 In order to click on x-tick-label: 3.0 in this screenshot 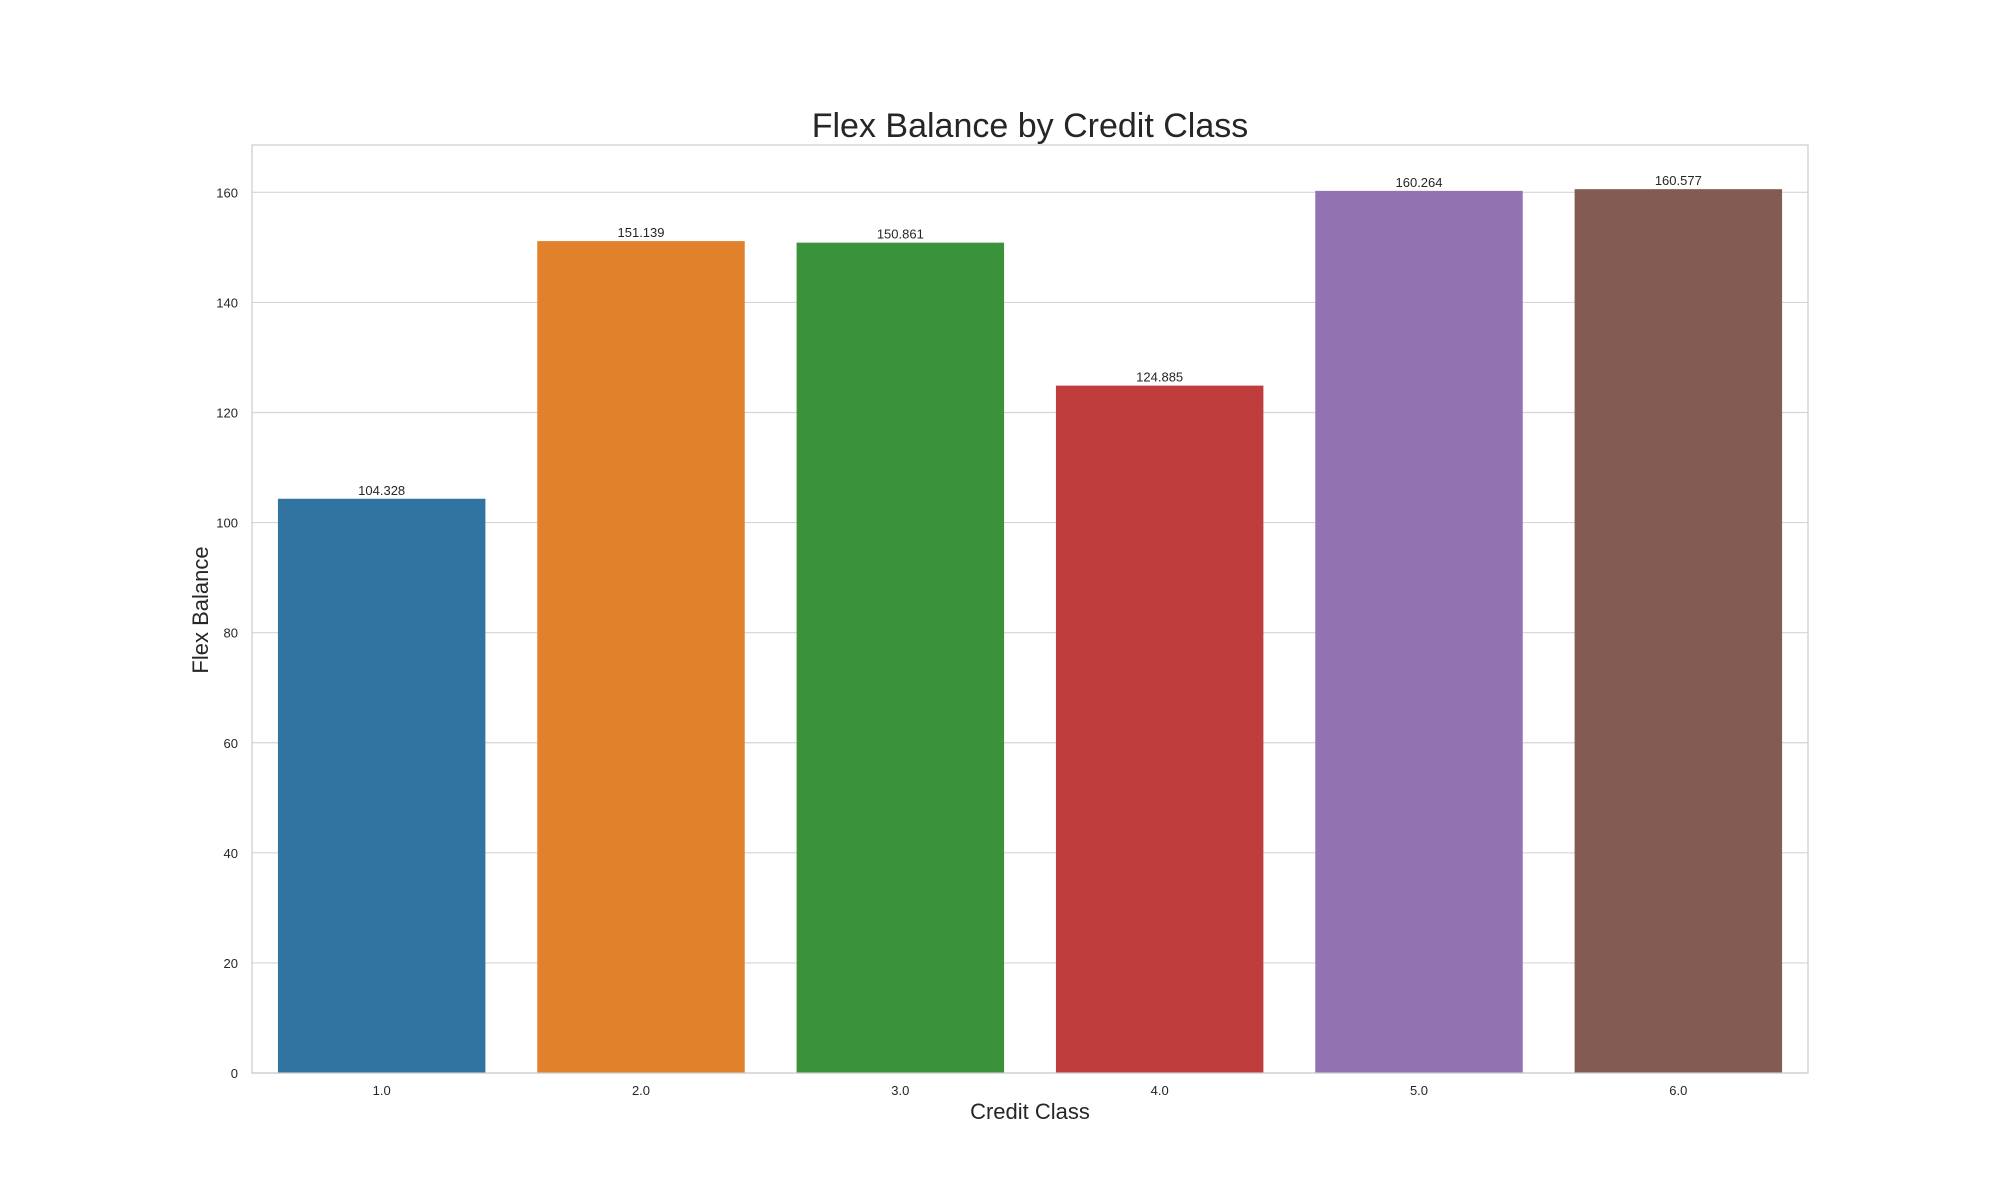, I will do `click(900, 1090)`.